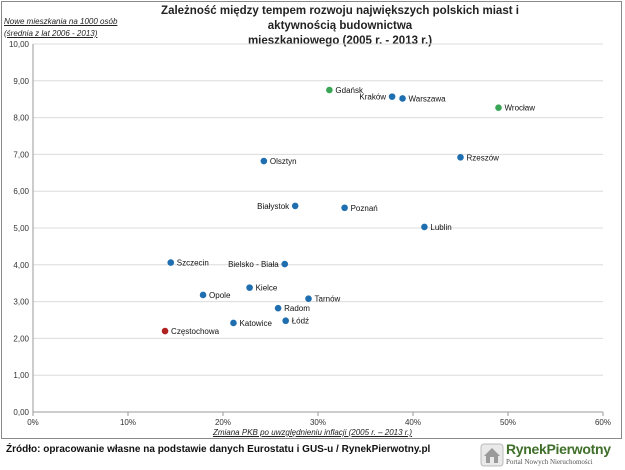  Describe the element at coordinates (300, 321) in the screenshot. I see `point-label: Łódź` at that location.